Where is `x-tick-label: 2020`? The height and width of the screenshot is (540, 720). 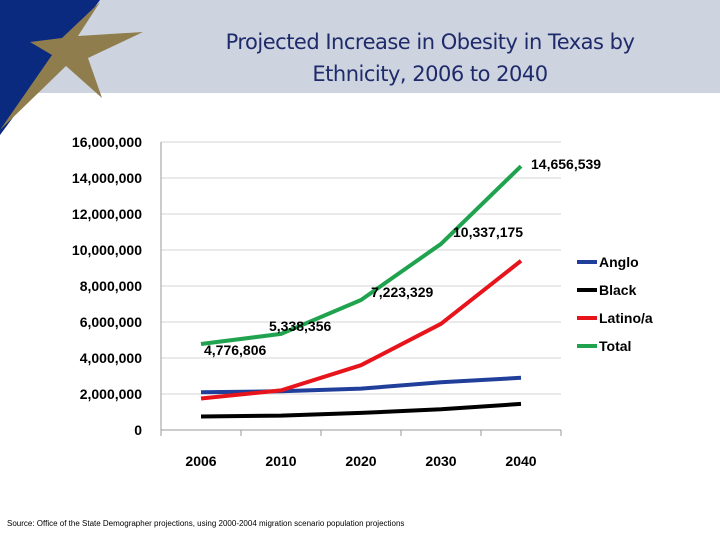 x-tick-label: 2020 is located at coordinates (360, 461).